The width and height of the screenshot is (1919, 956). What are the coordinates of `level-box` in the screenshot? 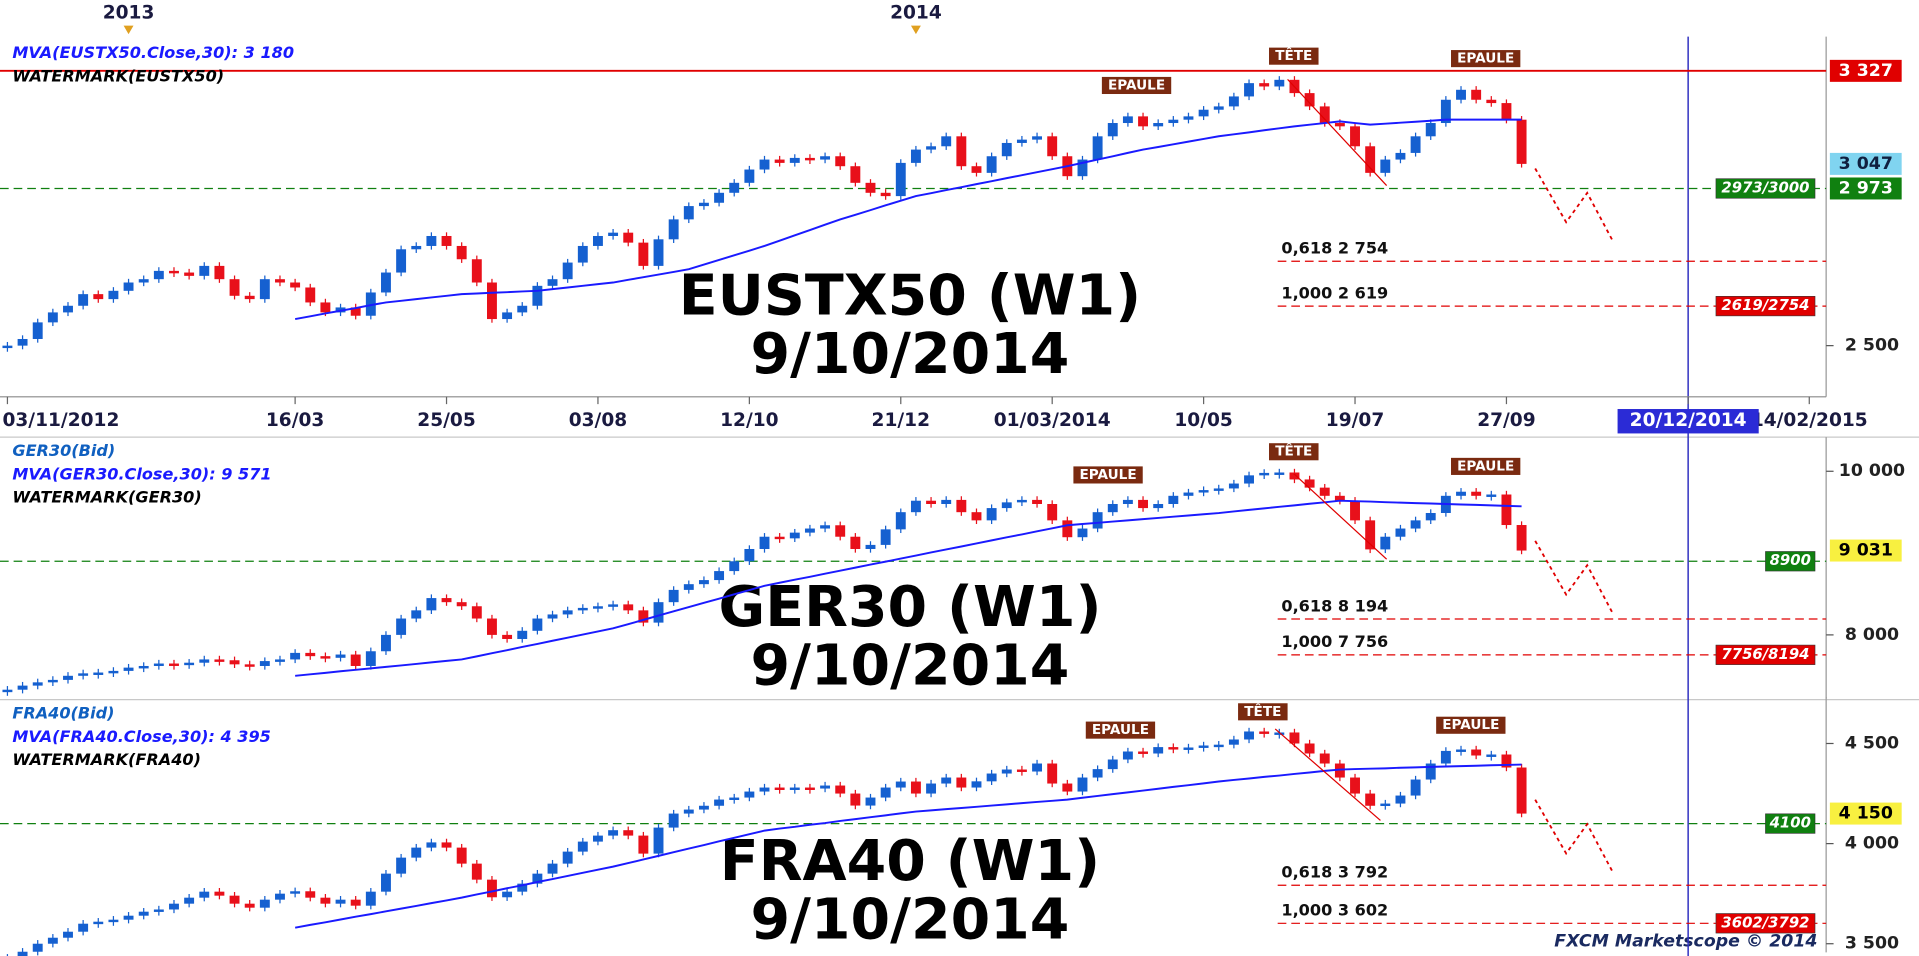 It's located at (1790, 823).